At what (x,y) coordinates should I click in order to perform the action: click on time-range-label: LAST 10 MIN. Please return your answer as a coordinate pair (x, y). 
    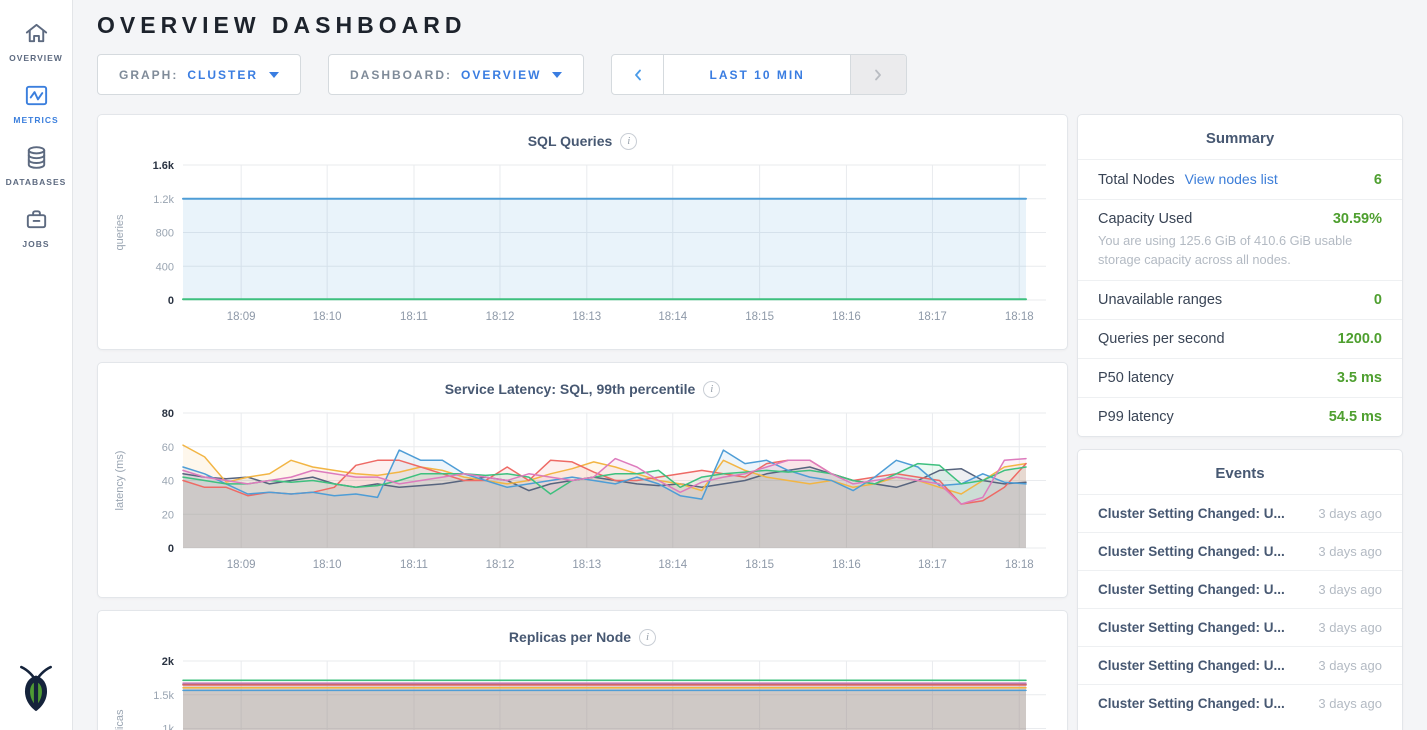
    Looking at the image, I should click on (757, 74).